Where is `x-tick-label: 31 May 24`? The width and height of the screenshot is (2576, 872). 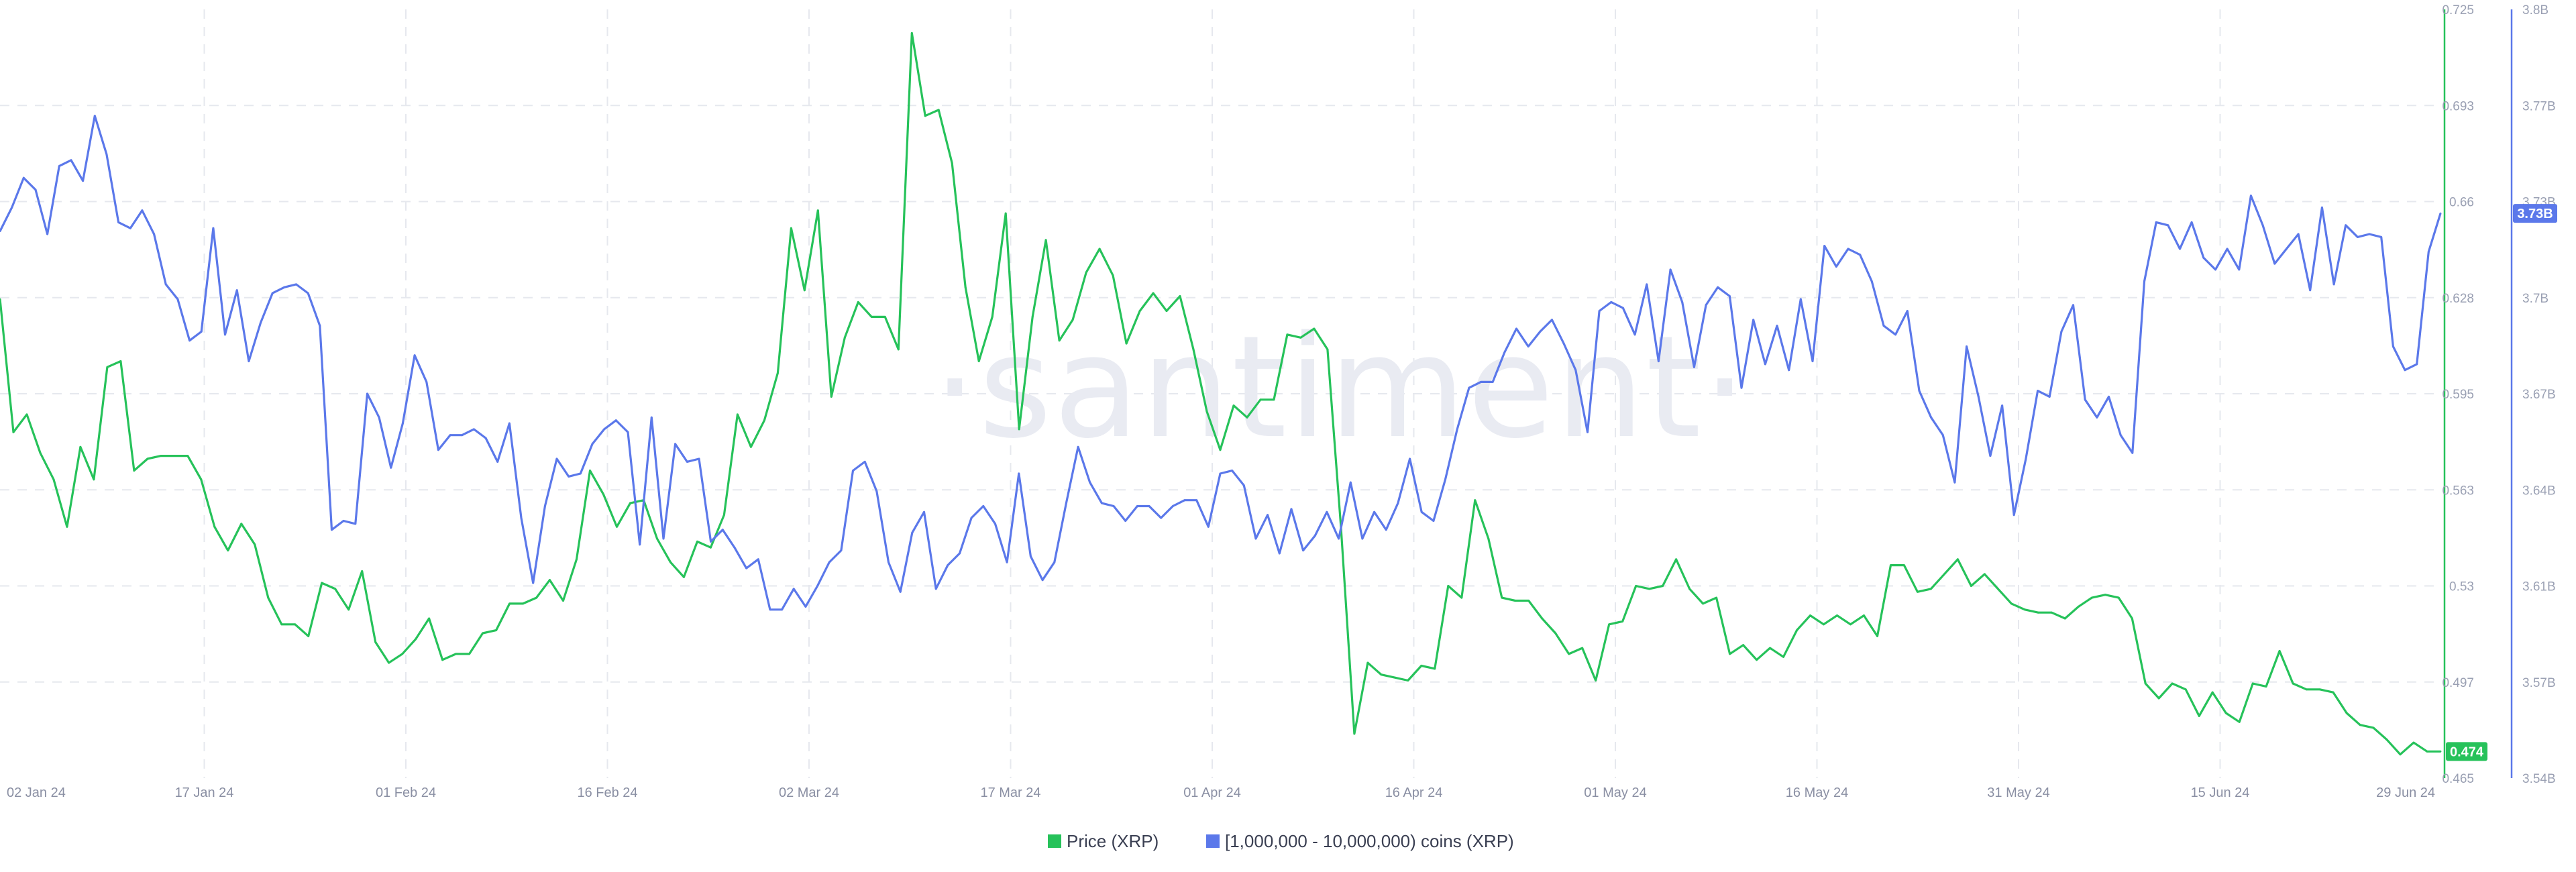 x-tick-label: 31 May 24 is located at coordinates (2018, 793).